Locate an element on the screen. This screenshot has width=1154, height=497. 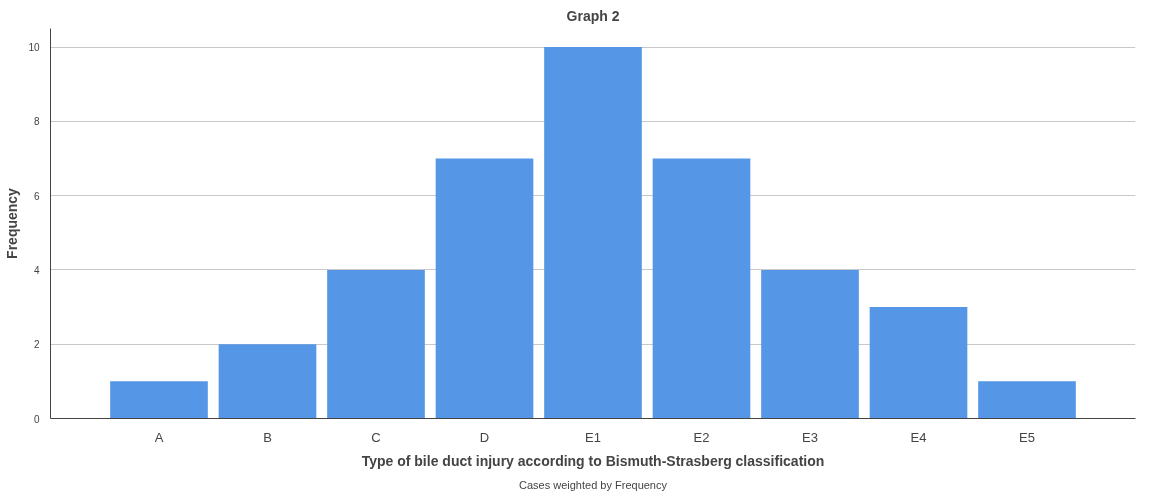
y-axis-title: Frequency is located at coordinates (12, 223).